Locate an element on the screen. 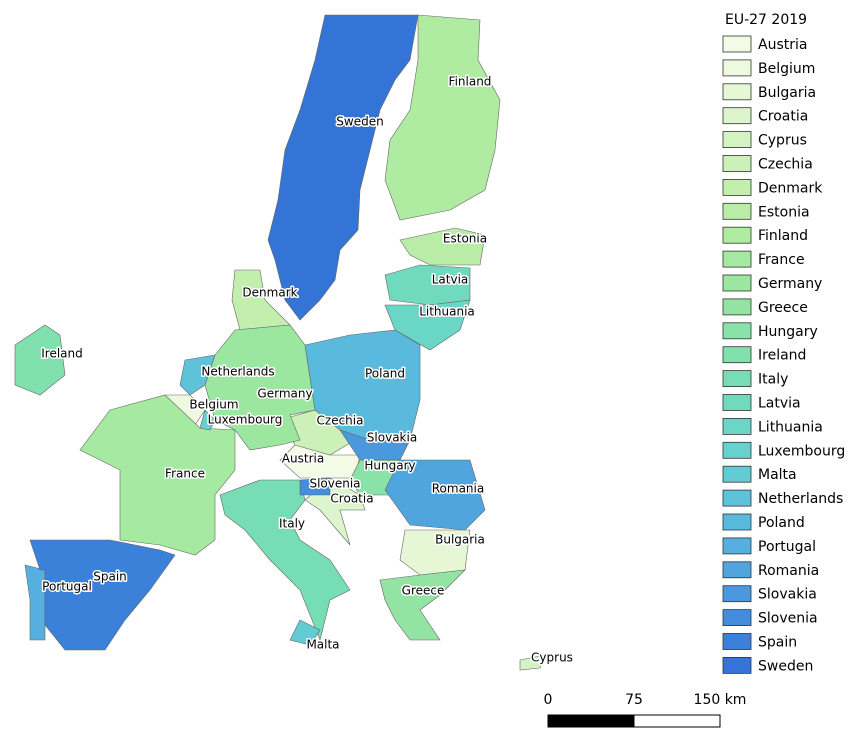 This screenshot has width=850, height=738. legend-label: Czechia is located at coordinates (785, 165).